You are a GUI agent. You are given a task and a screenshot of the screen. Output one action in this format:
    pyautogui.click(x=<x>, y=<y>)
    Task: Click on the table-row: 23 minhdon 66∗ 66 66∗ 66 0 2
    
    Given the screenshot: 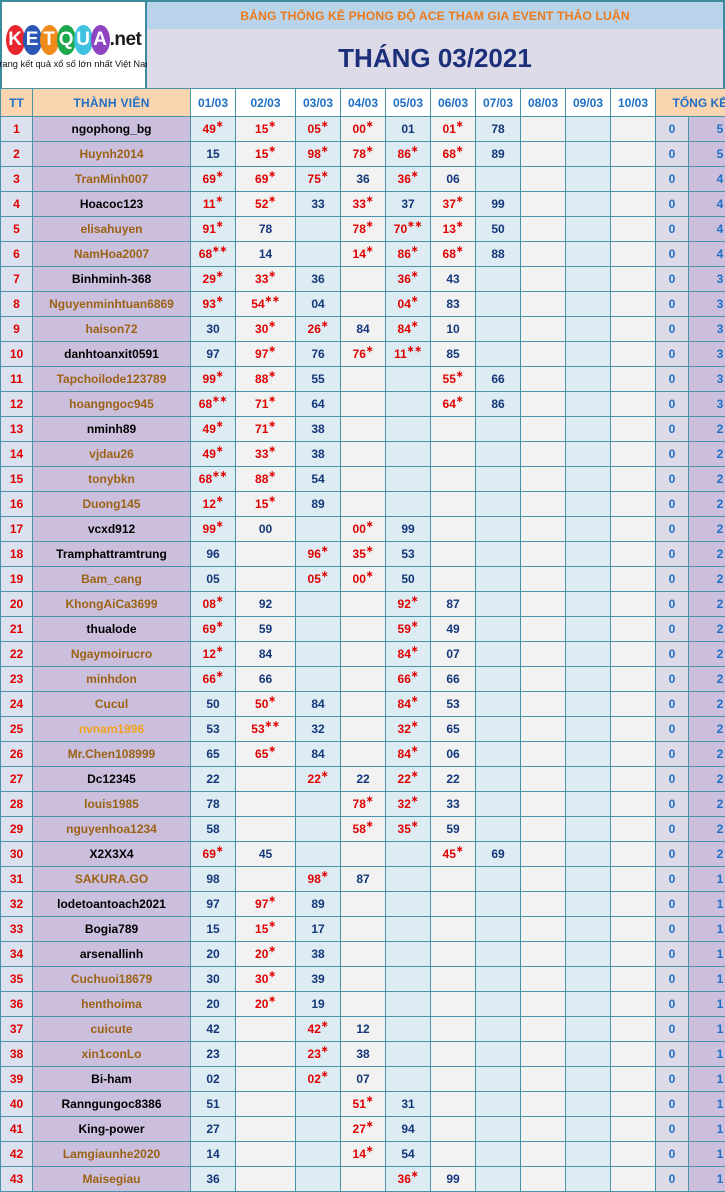 What is the action you would take?
    pyautogui.click(x=362, y=679)
    